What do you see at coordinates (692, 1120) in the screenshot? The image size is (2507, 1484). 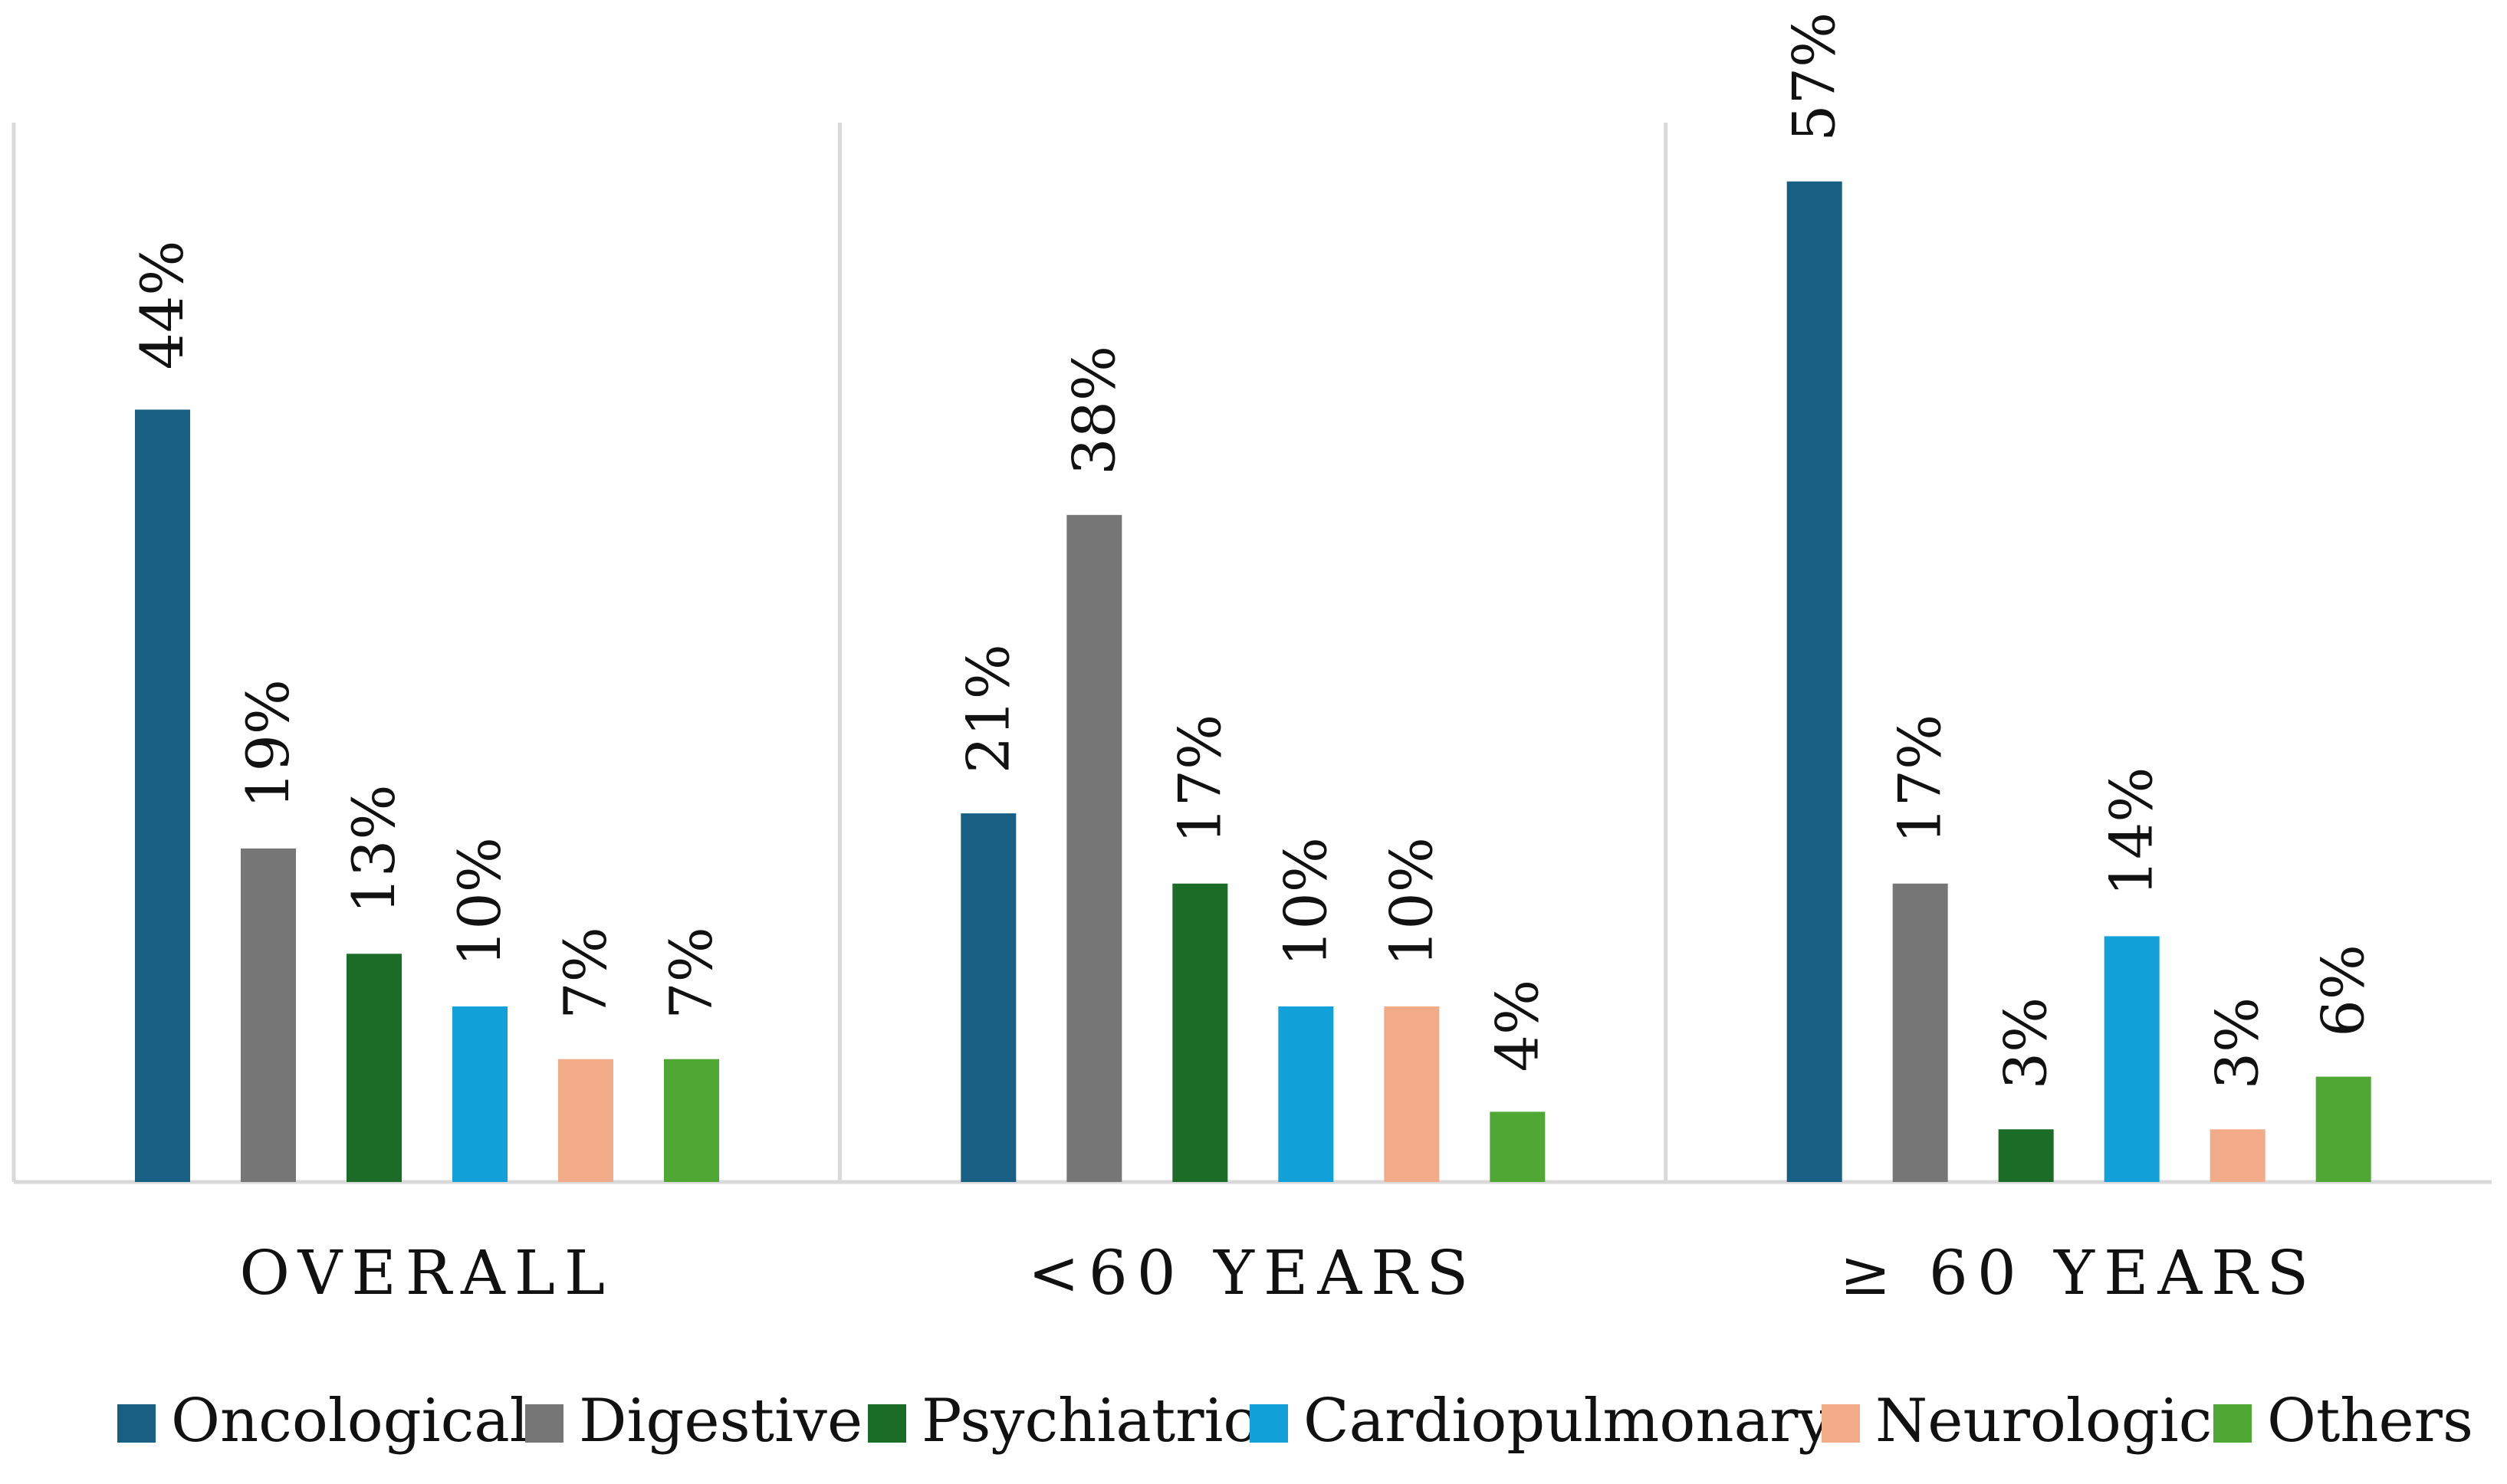 I see `bar-others-overall` at bounding box center [692, 1120].